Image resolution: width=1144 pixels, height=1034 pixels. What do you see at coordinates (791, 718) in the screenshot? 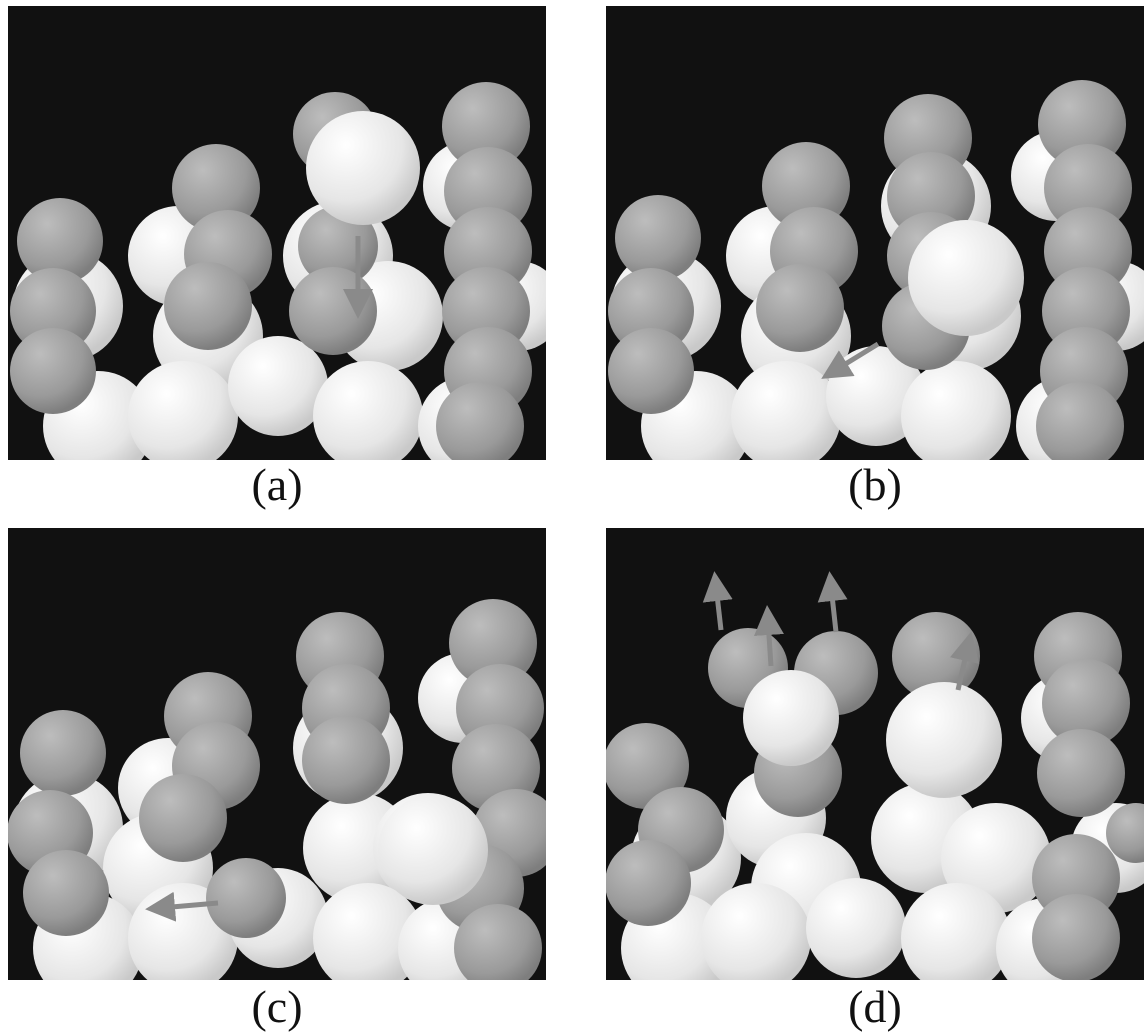
I see `highlighted-sphere-cluster` at bounding box center [791, 718].